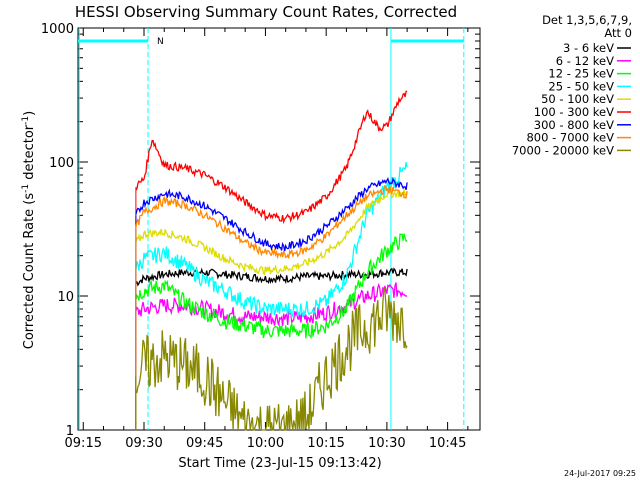  Describe the element at coordinates (574, 112) in the screenshot. I see `legend-label: 100 - 300 keV` at that location.